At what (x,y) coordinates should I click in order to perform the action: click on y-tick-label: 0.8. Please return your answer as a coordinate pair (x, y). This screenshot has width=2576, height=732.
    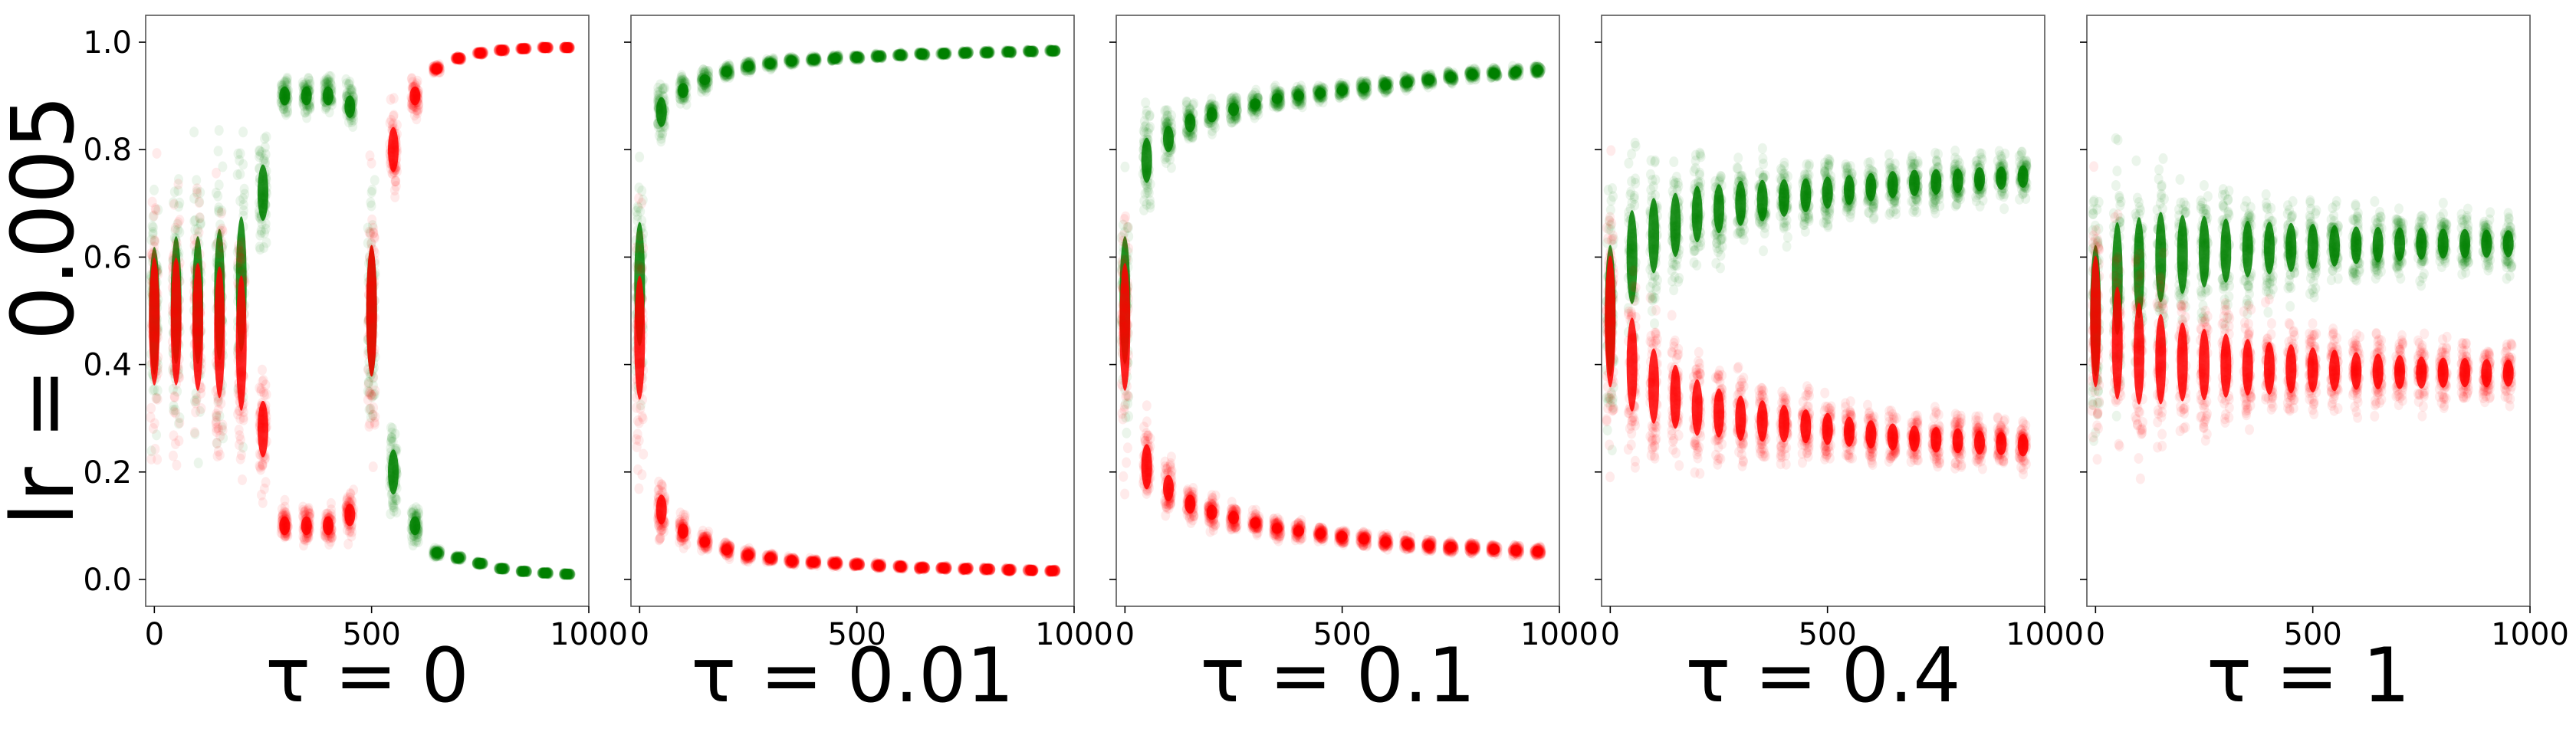
    Looking at the image, I should click on (108, 150).